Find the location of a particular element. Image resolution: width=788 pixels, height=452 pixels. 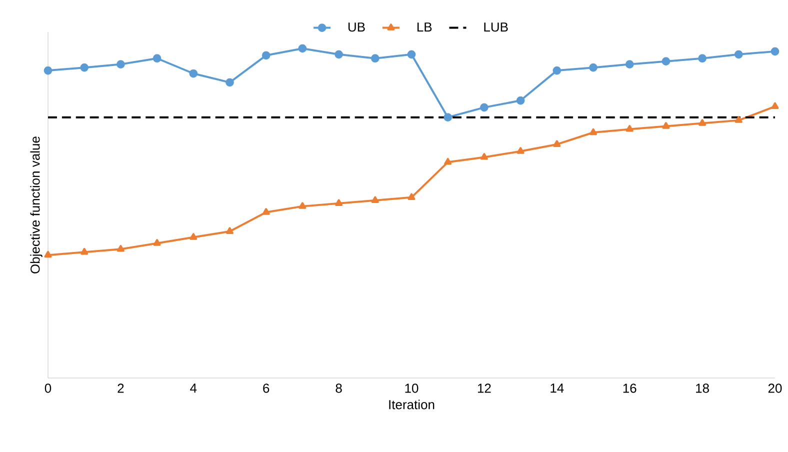

x-tick-label: 6 is located at coordinates (266, 388).